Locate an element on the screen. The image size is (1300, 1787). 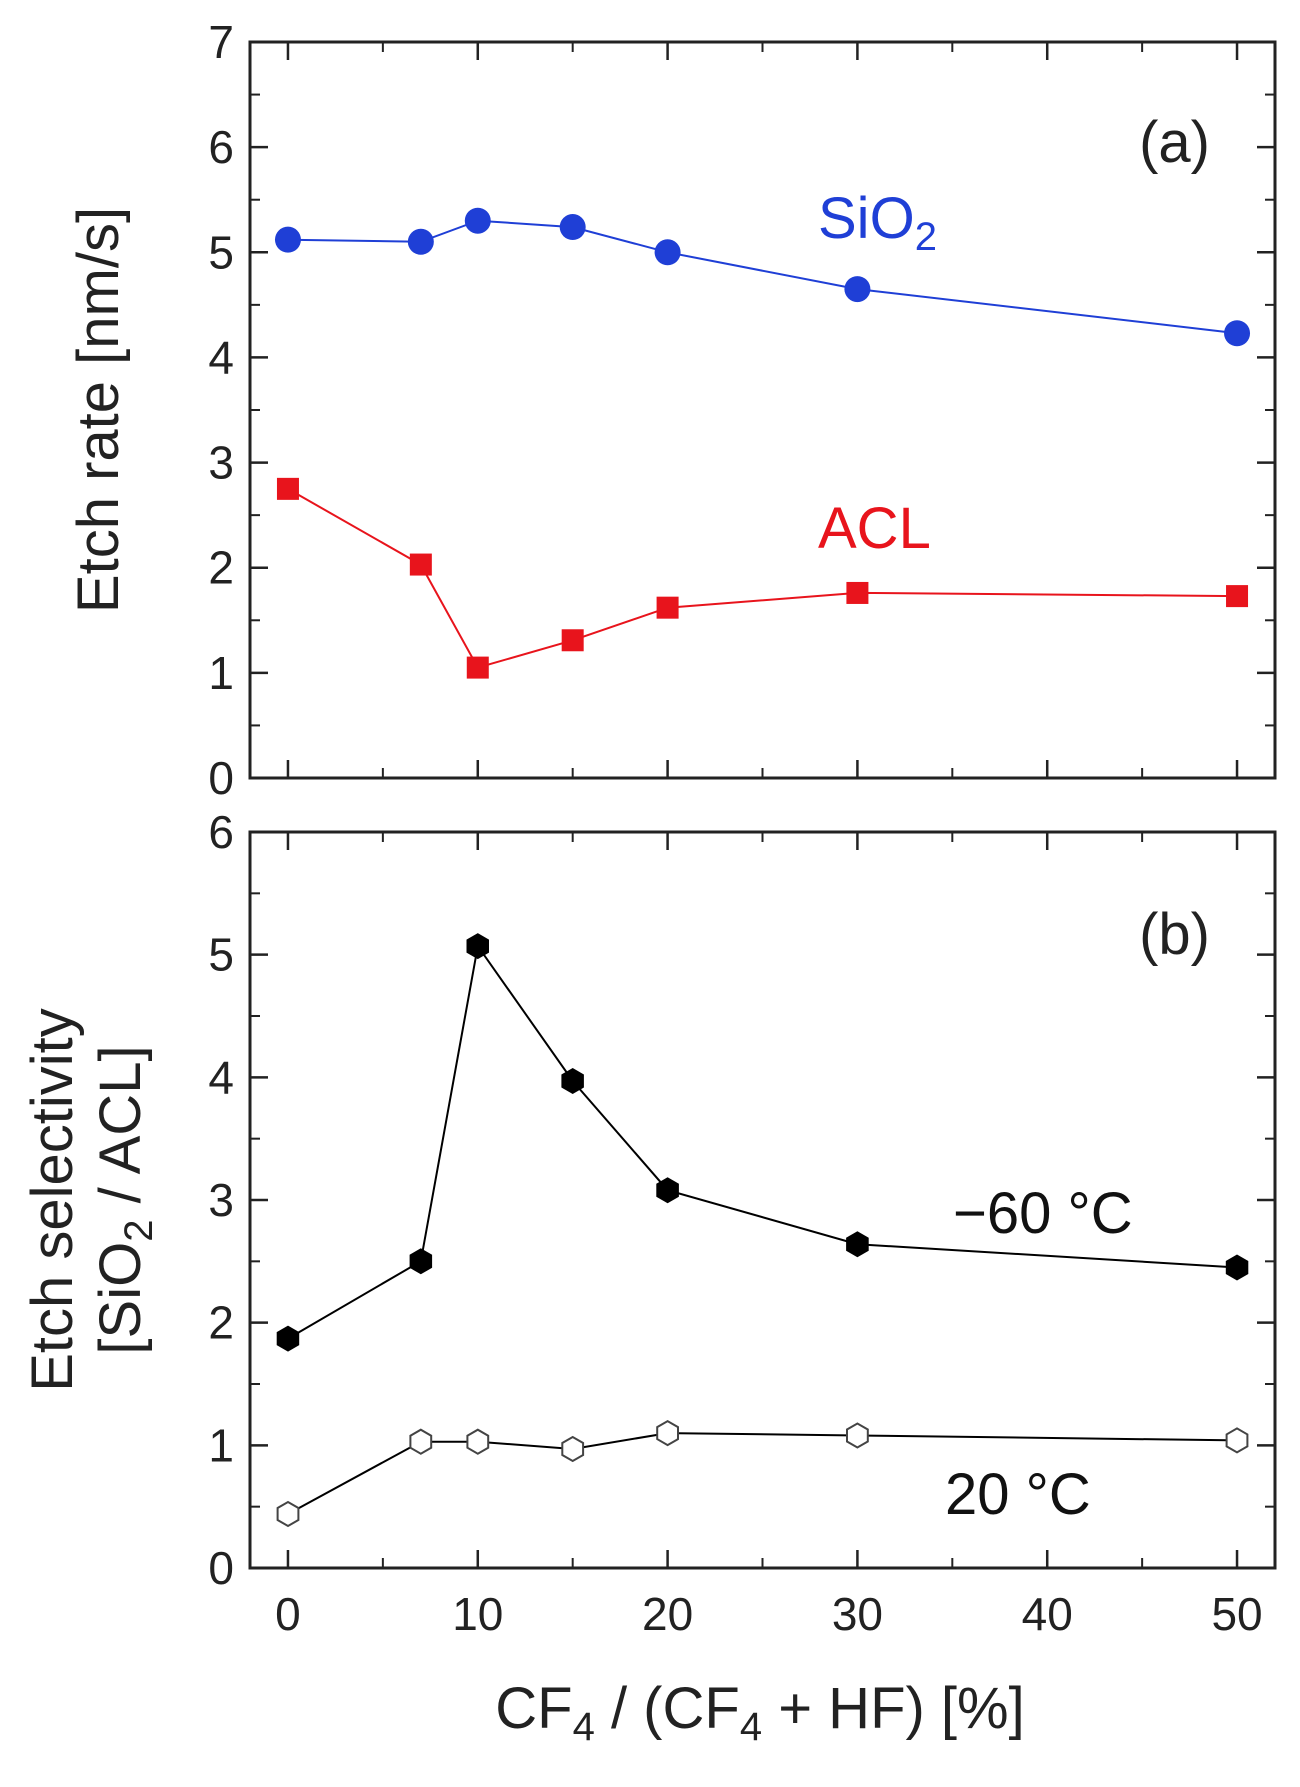
x-tick-label: 30 is located at coordinates (857, 1614).